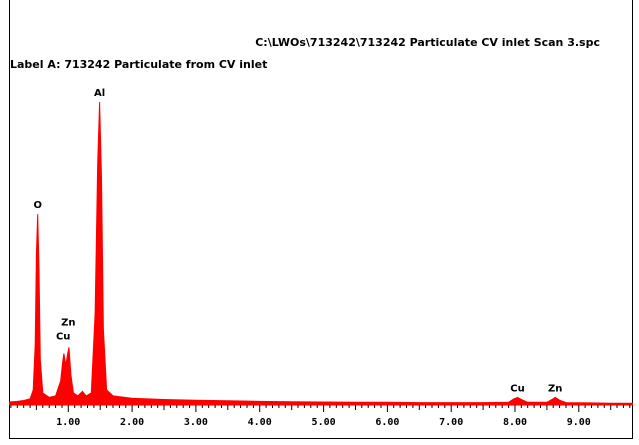 This screenshot has height=445, width=639. What do you see at coordinates (320, 416) in the screenshot?
I see `x-axis-ticks: 1.00 2.00 3.00 4.00 5.00 6.00 7.00 8.00 9.00` at bounding box center [320, 416].